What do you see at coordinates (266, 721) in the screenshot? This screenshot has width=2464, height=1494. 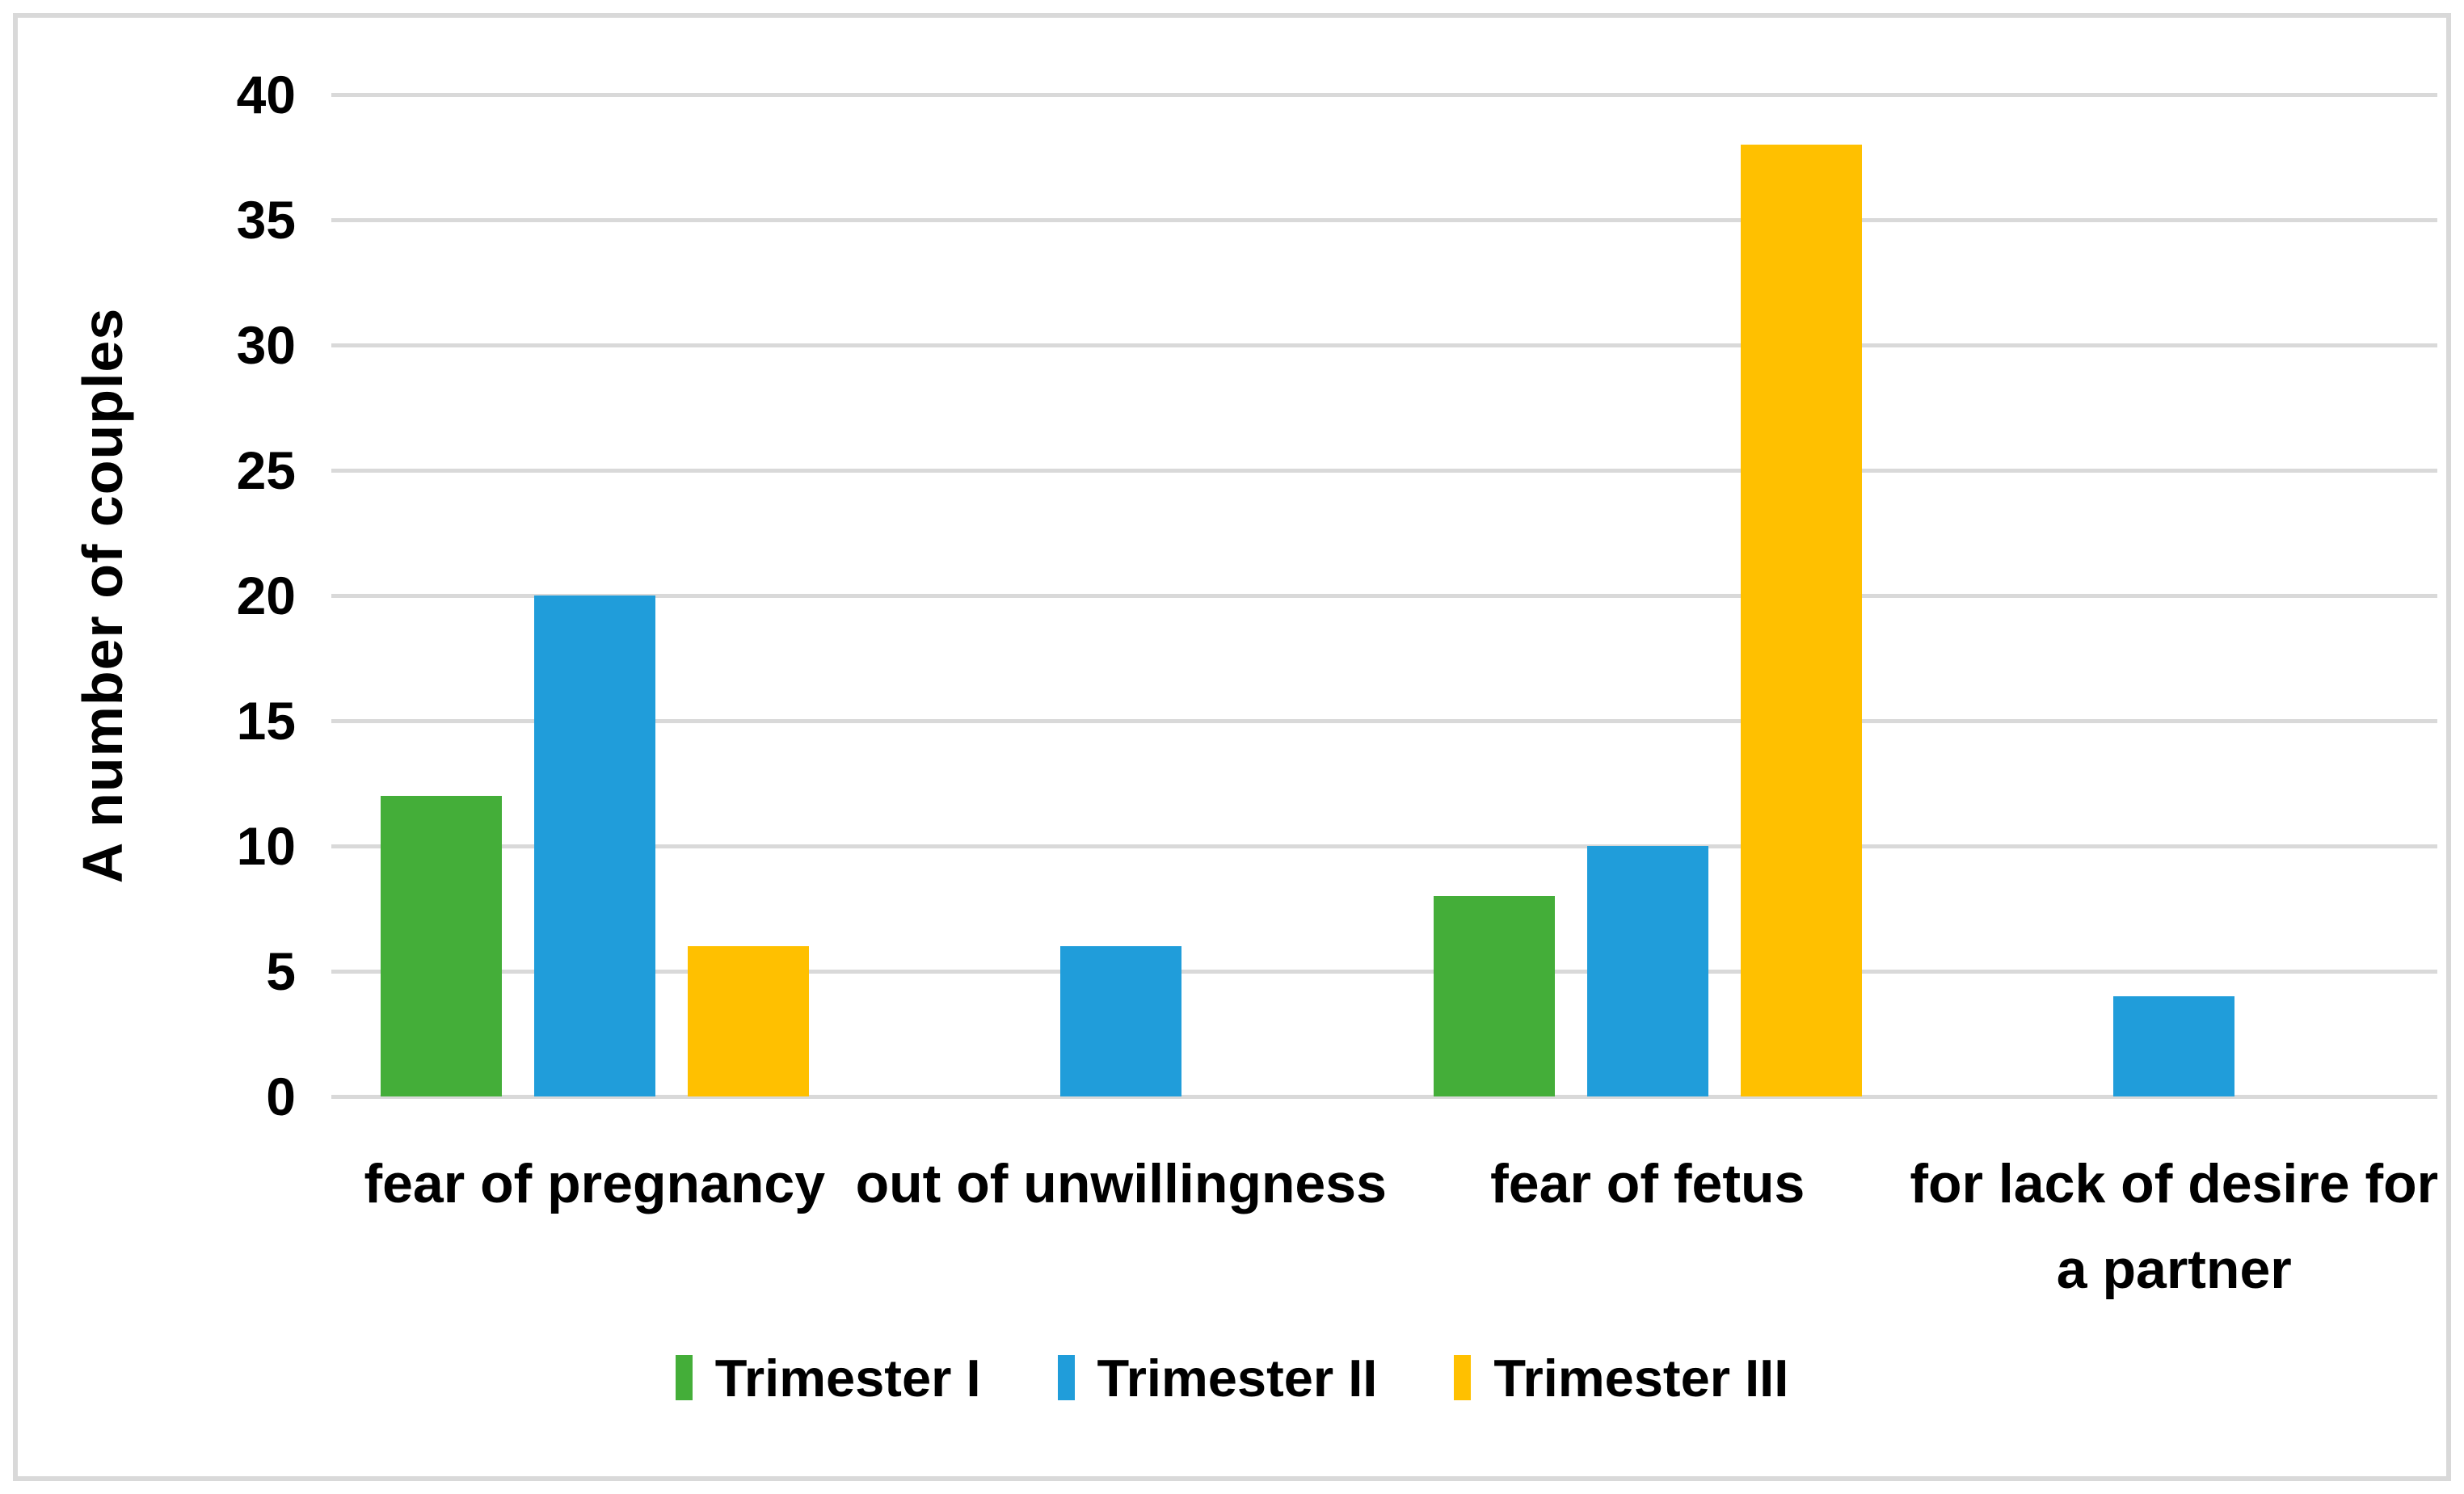 I see `y-tick-label-15: 15` at bounding box center [266, 721].